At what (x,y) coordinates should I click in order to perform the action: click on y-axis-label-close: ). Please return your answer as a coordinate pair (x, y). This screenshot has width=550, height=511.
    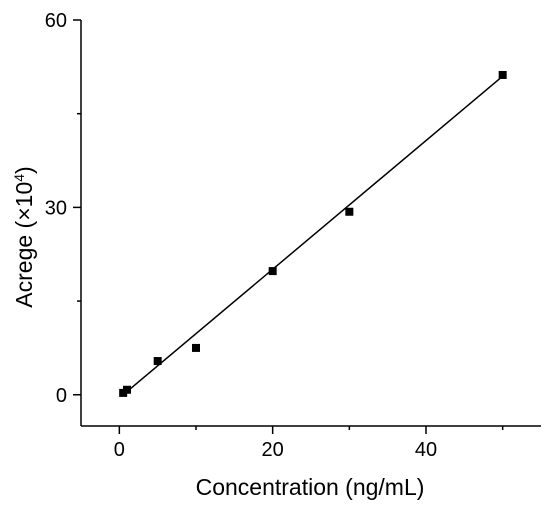
    Looking at the image, I should click on (24, 170).